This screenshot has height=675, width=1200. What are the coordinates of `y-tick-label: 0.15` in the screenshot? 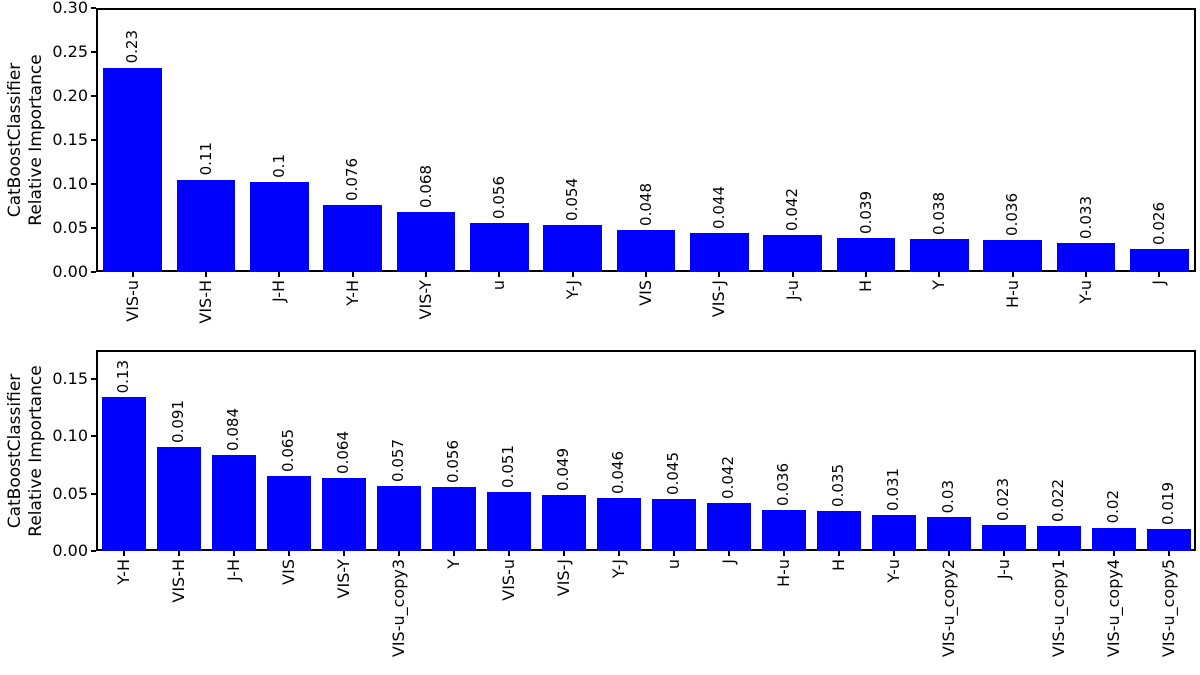 It's located at (70, 139).